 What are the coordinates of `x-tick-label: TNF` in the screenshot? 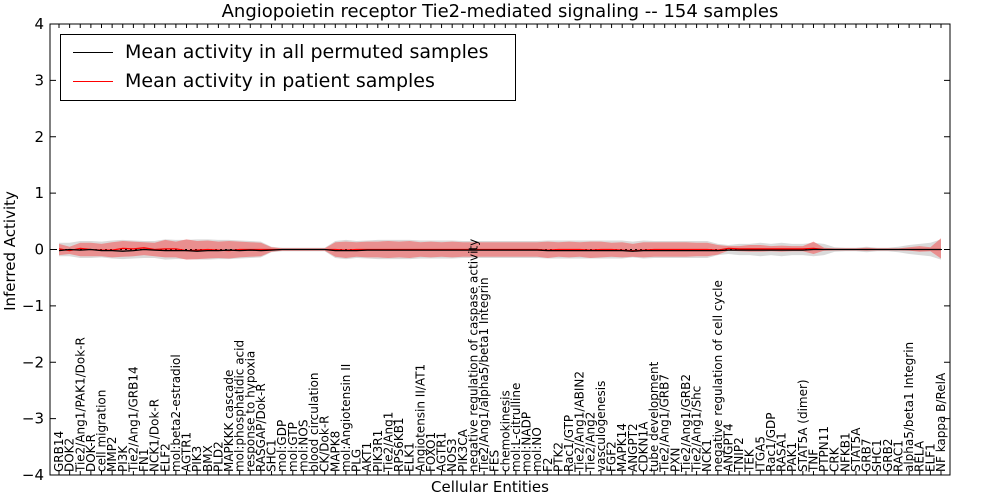 It's located at (813, 461).